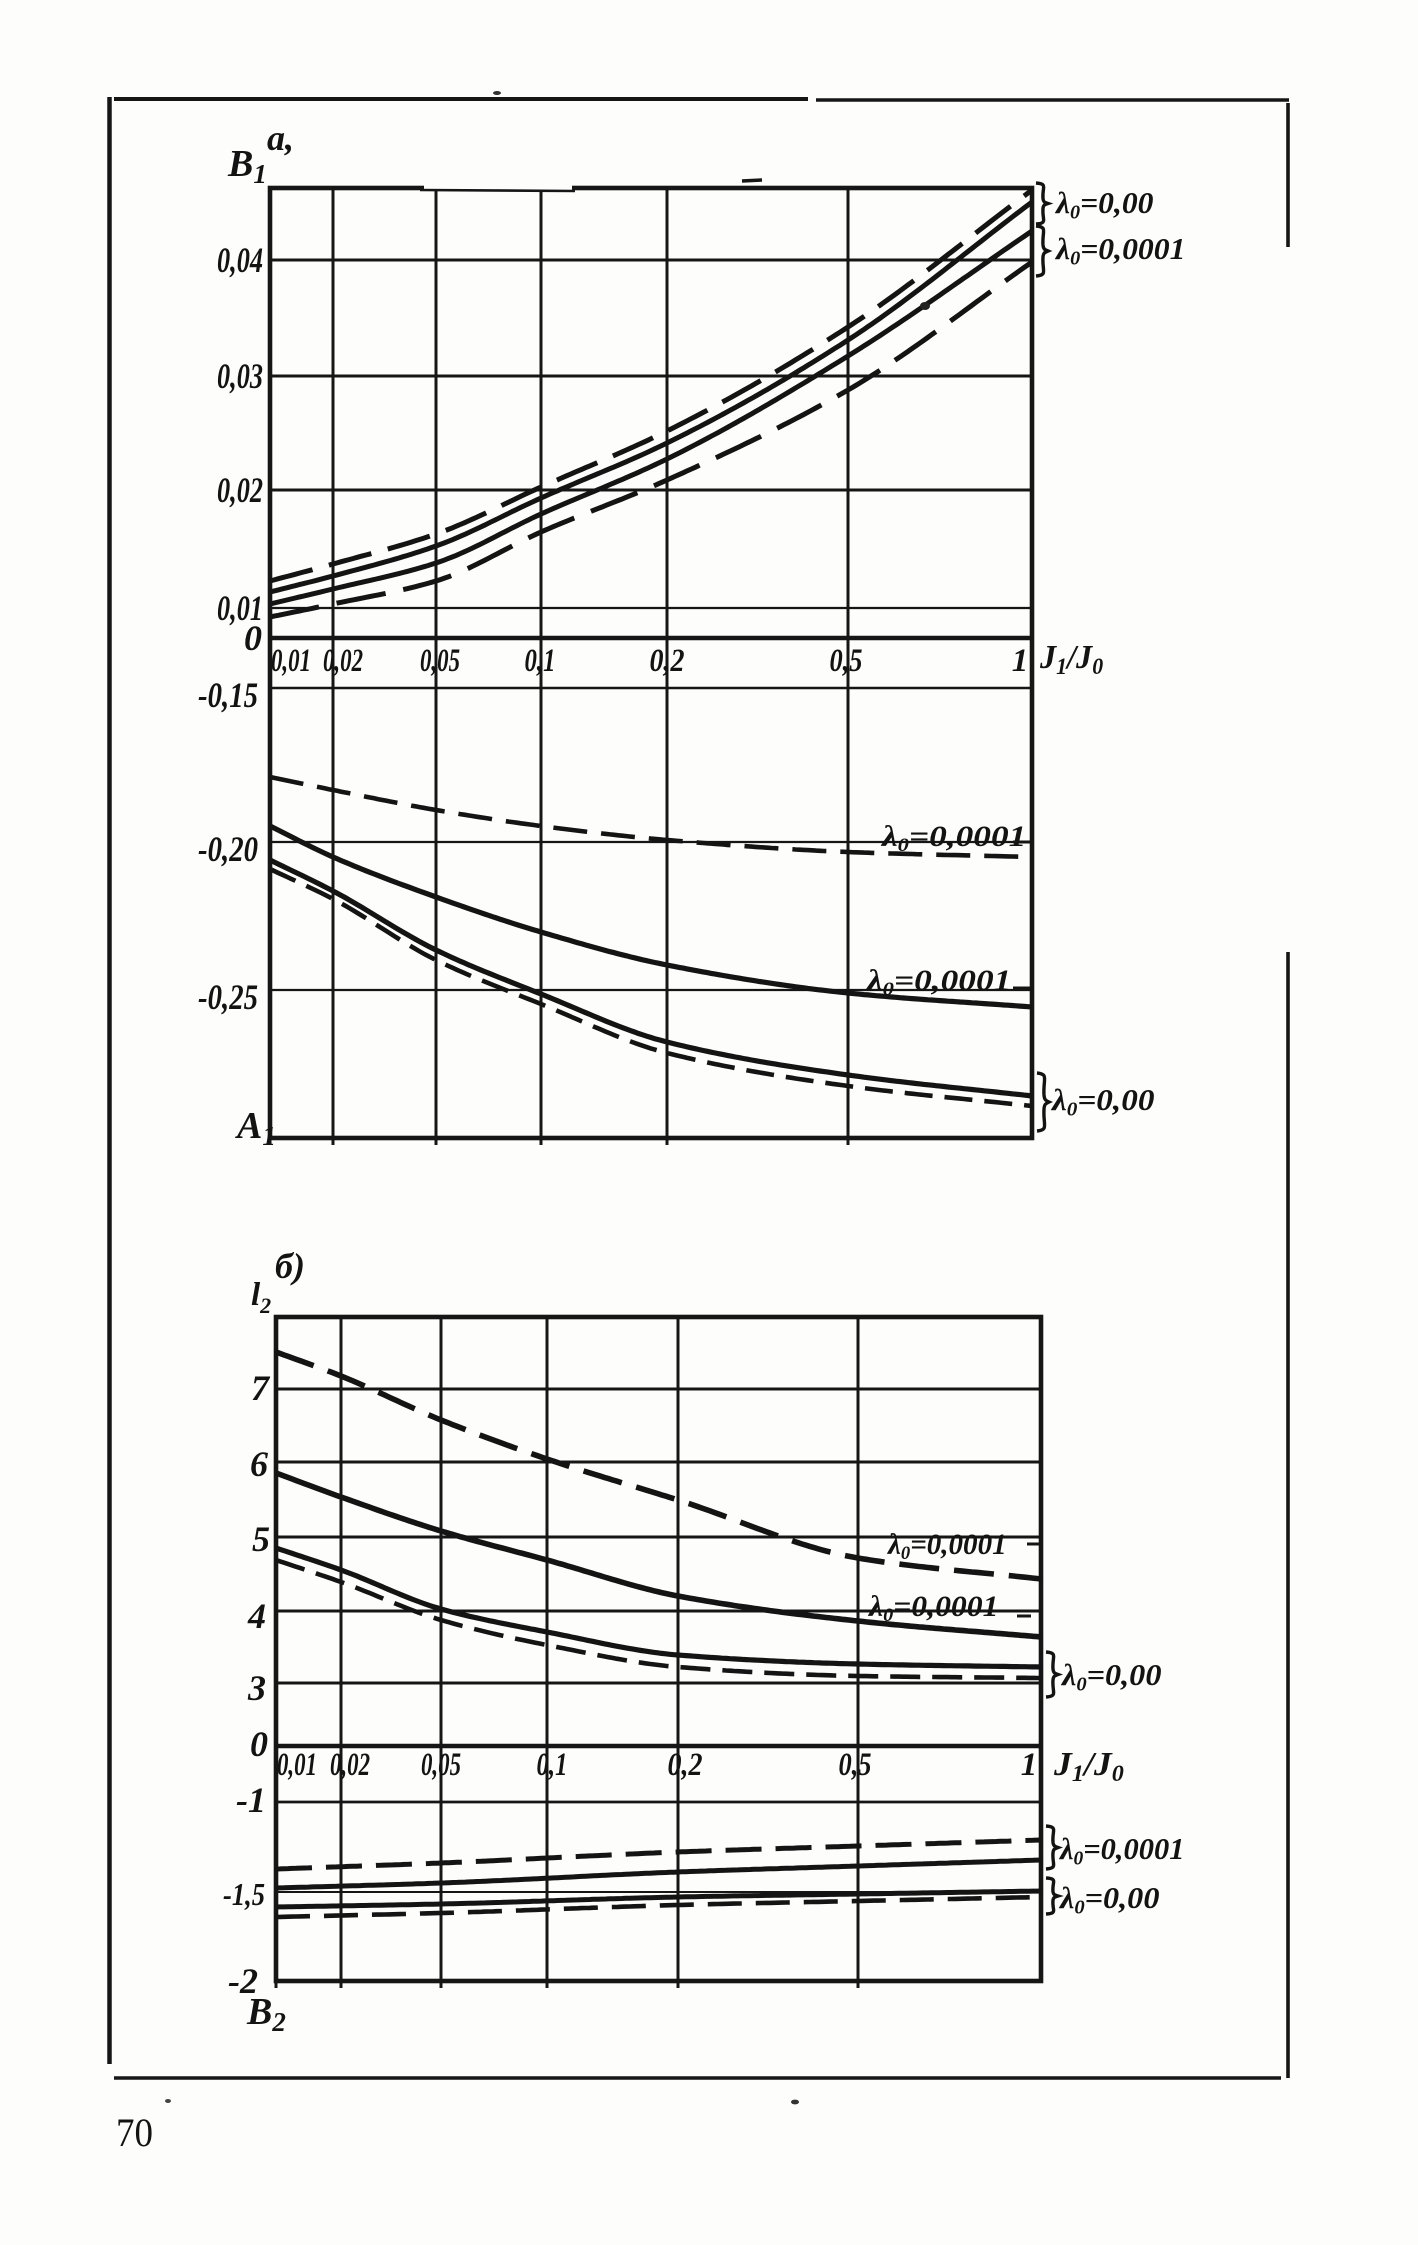 The width and height of the screenshot is (1418, 2245). What do you see at coordinates (134, 2132) in the screenshot?
I see `svg-text: 70` at bounding box center [134, 2132].